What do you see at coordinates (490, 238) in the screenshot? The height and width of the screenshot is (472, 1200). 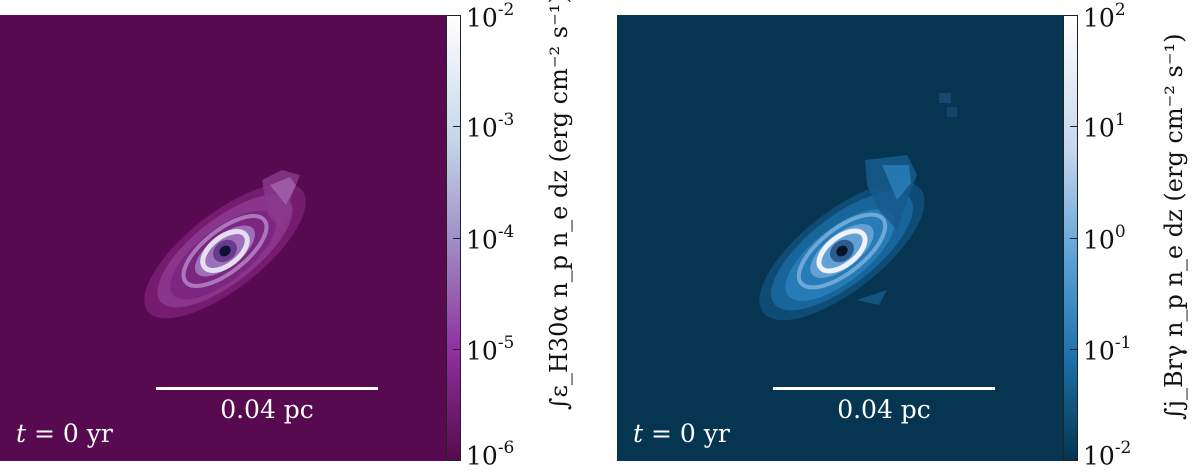 I see `colorbar-tick-label: 10⁻⁴` at bounding box center [490, 238].